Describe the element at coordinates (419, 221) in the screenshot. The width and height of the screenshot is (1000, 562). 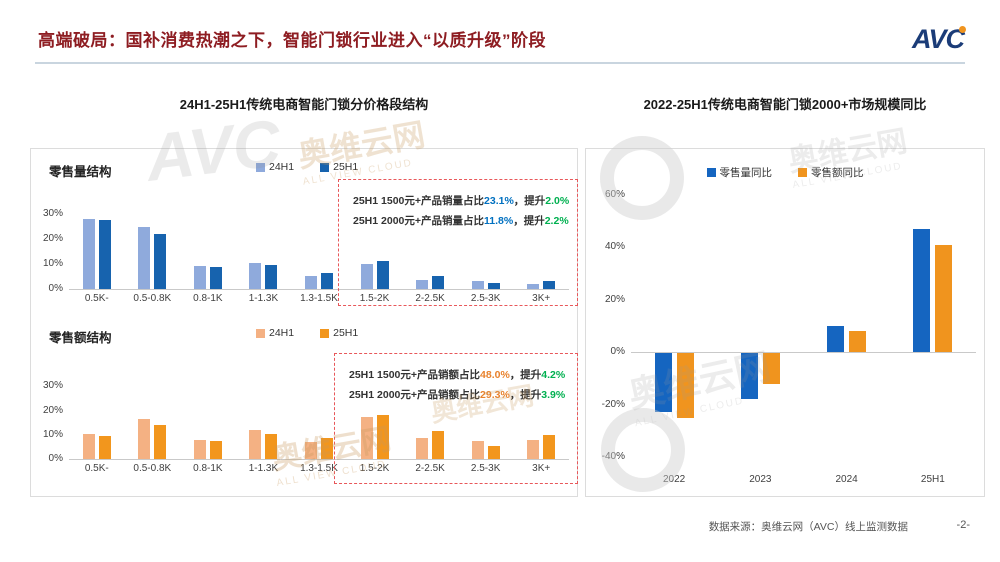
I see `annotation-text: 25H1 2000元+产品销量占比` at that location.